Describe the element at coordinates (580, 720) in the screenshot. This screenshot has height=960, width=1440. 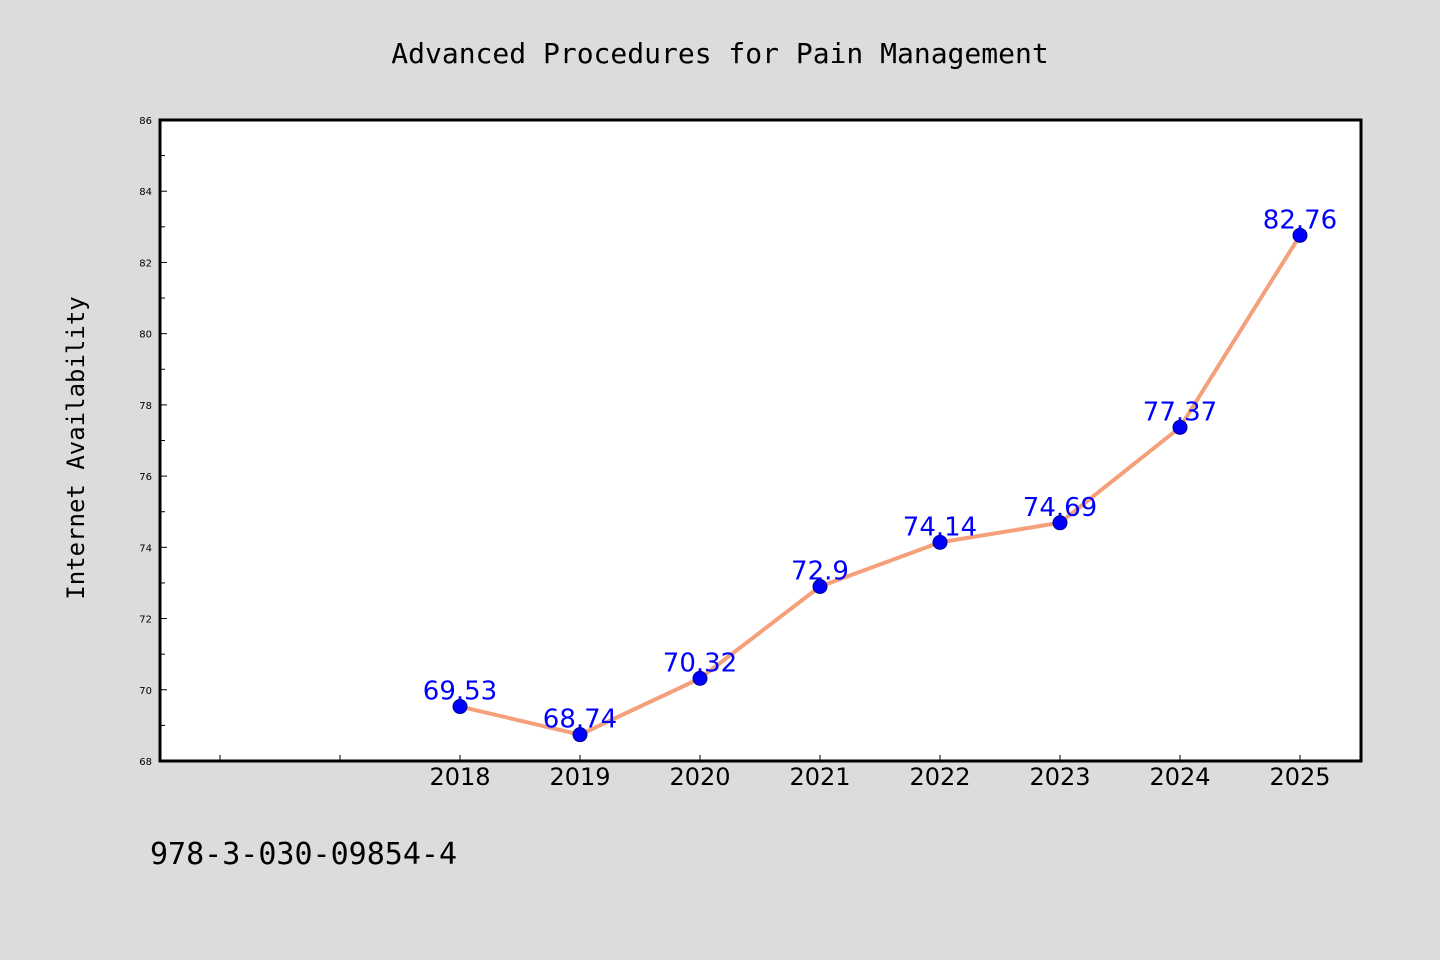
I see `data-label: 68.74` at that location.